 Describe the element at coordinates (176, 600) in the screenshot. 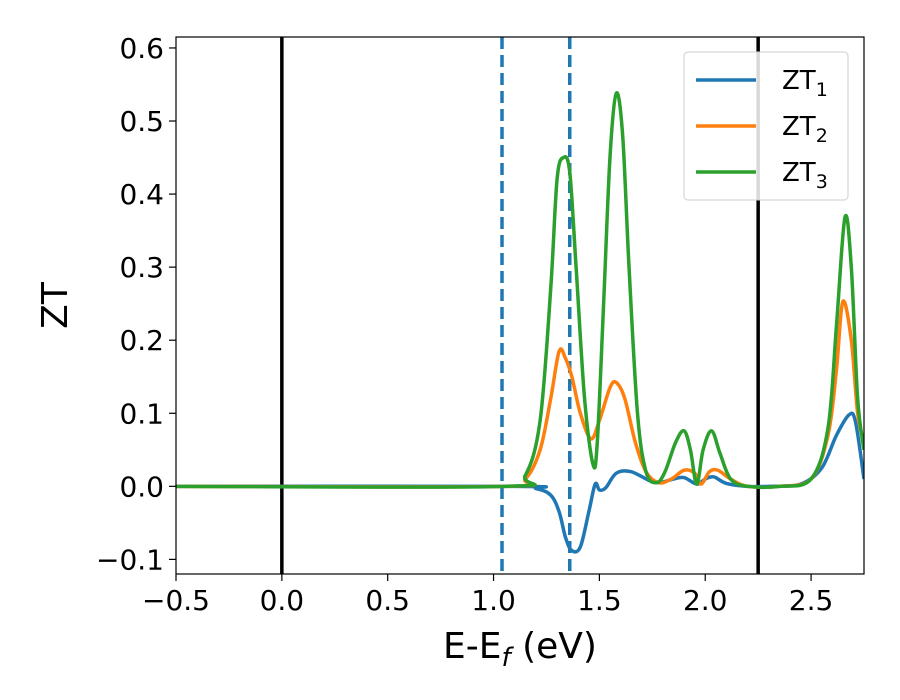

I see `x-tick-label: −0.5` at that location.